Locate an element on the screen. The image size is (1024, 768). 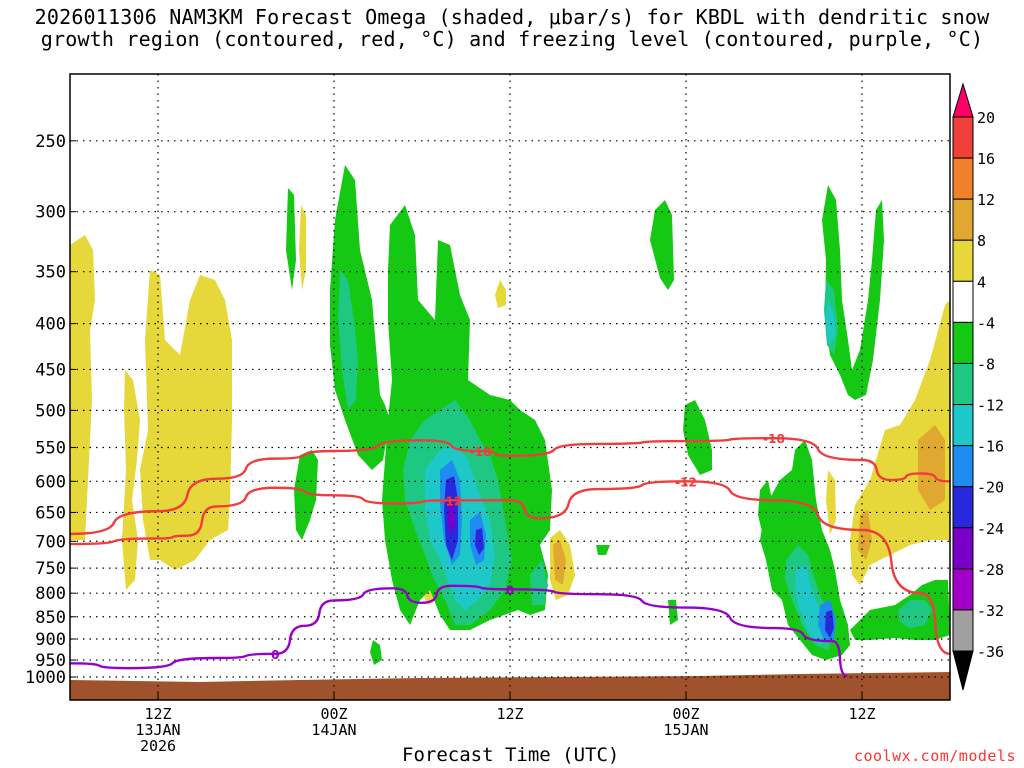
colorbar-label: -20 is located at coordinates (990, 488).